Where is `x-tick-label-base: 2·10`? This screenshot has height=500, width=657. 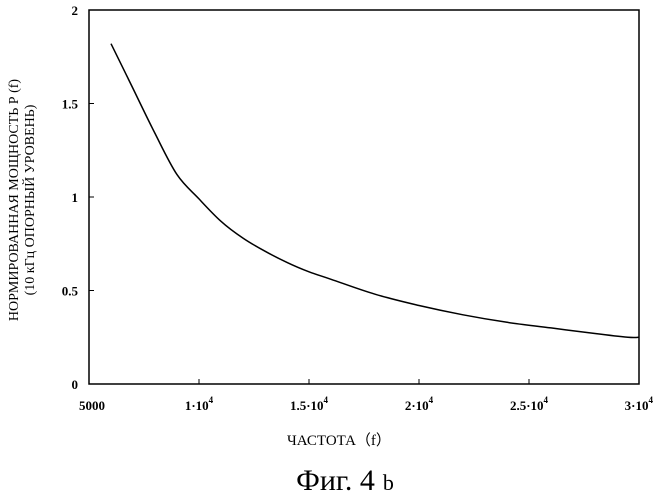
x-tick-label-base: 2·10 is located at coordinates (417, 405).